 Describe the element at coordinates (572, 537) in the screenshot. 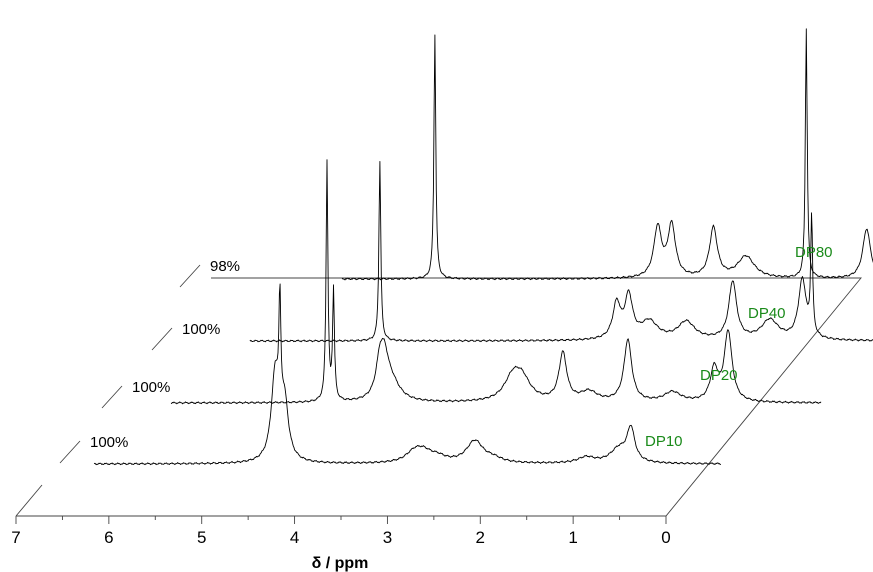

I see `x-tick-label: 1` at that location.